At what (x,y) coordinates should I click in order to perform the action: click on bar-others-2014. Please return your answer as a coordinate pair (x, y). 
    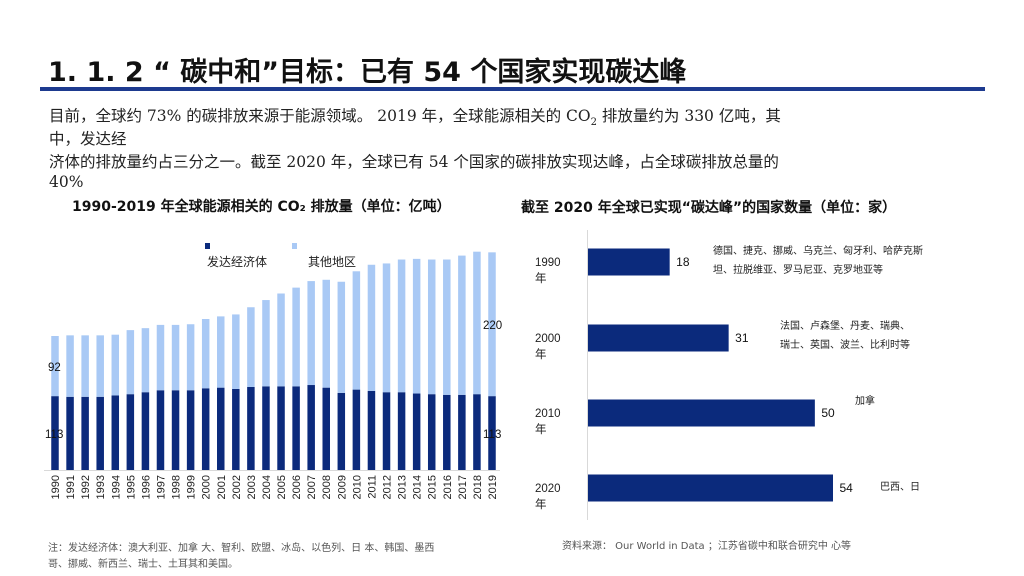
    Looking at the image, I should click on (416, 326).